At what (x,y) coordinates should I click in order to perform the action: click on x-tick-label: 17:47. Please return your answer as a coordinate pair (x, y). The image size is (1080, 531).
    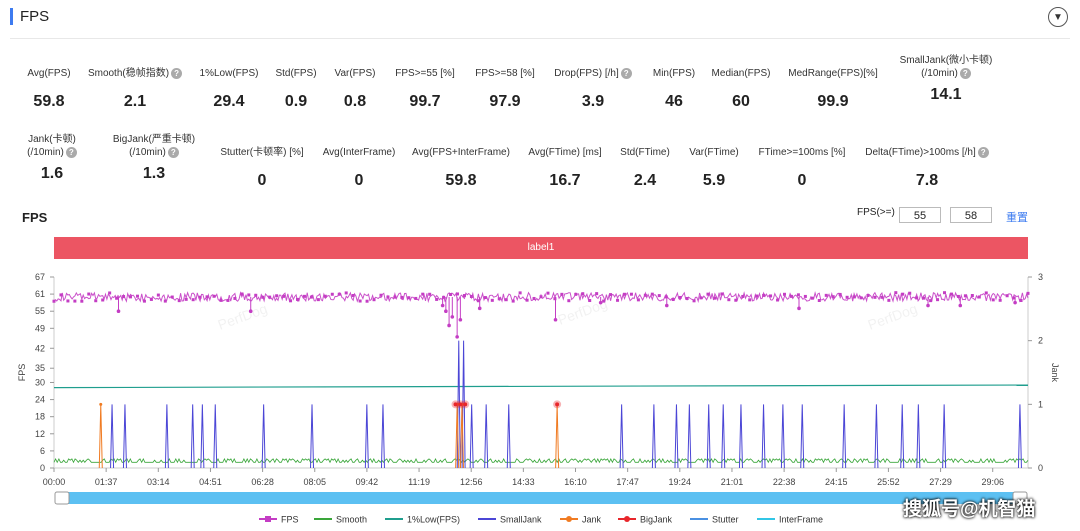
    Looking at the image, I should click on (627, 482).